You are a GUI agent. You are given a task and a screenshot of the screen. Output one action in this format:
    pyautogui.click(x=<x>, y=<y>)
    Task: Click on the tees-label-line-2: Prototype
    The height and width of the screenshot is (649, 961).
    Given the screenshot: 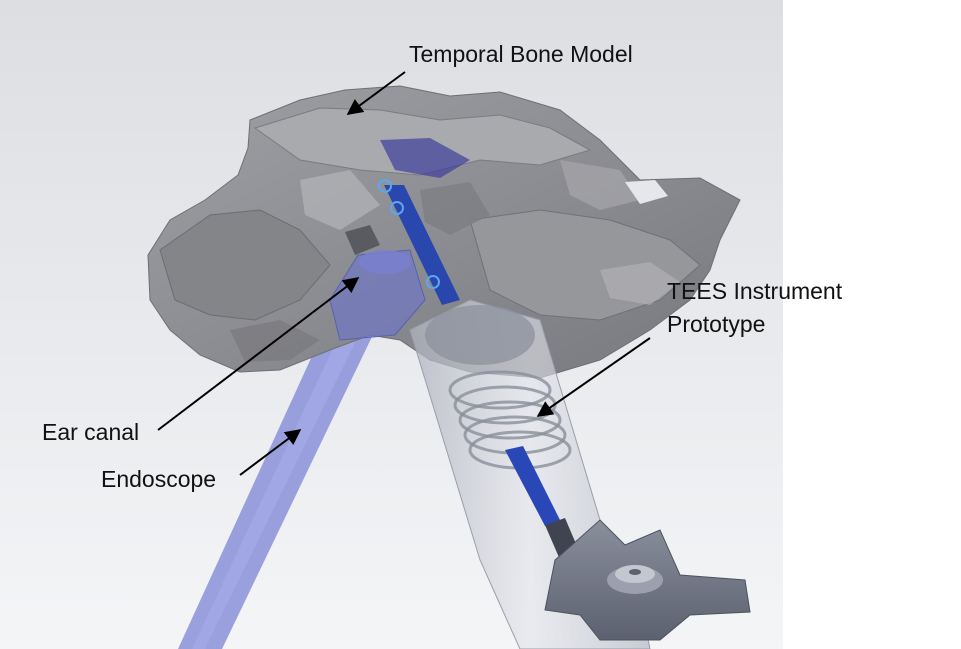 What is the action you would take?
    pyautogui.click(x=716, y=324)
    